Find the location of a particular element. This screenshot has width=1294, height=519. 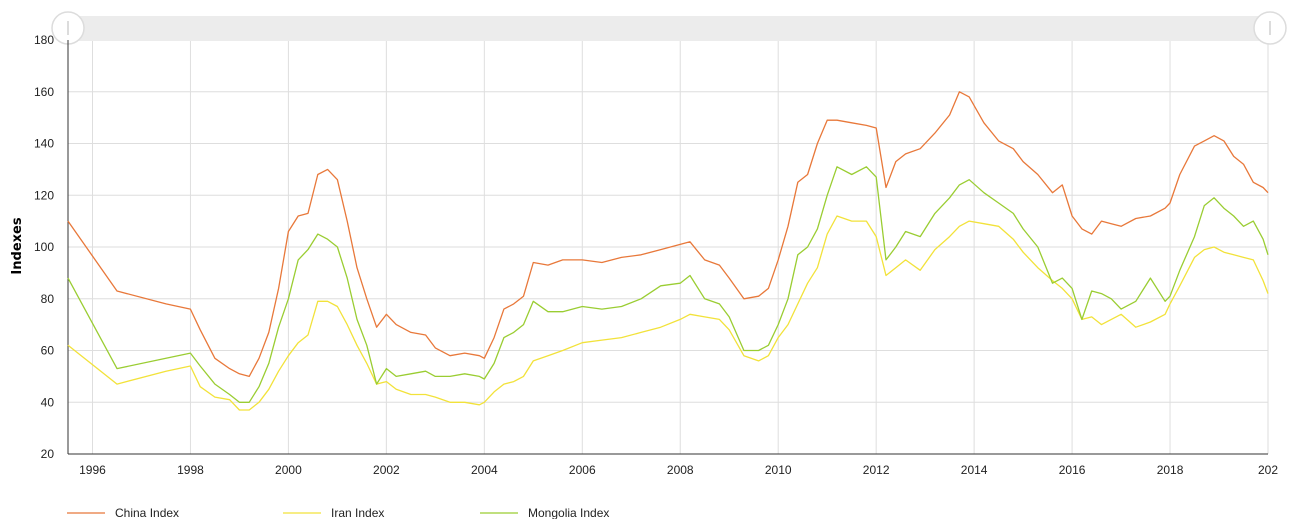

x-tick-label: 2018 is located at coordinates (1170, 470).